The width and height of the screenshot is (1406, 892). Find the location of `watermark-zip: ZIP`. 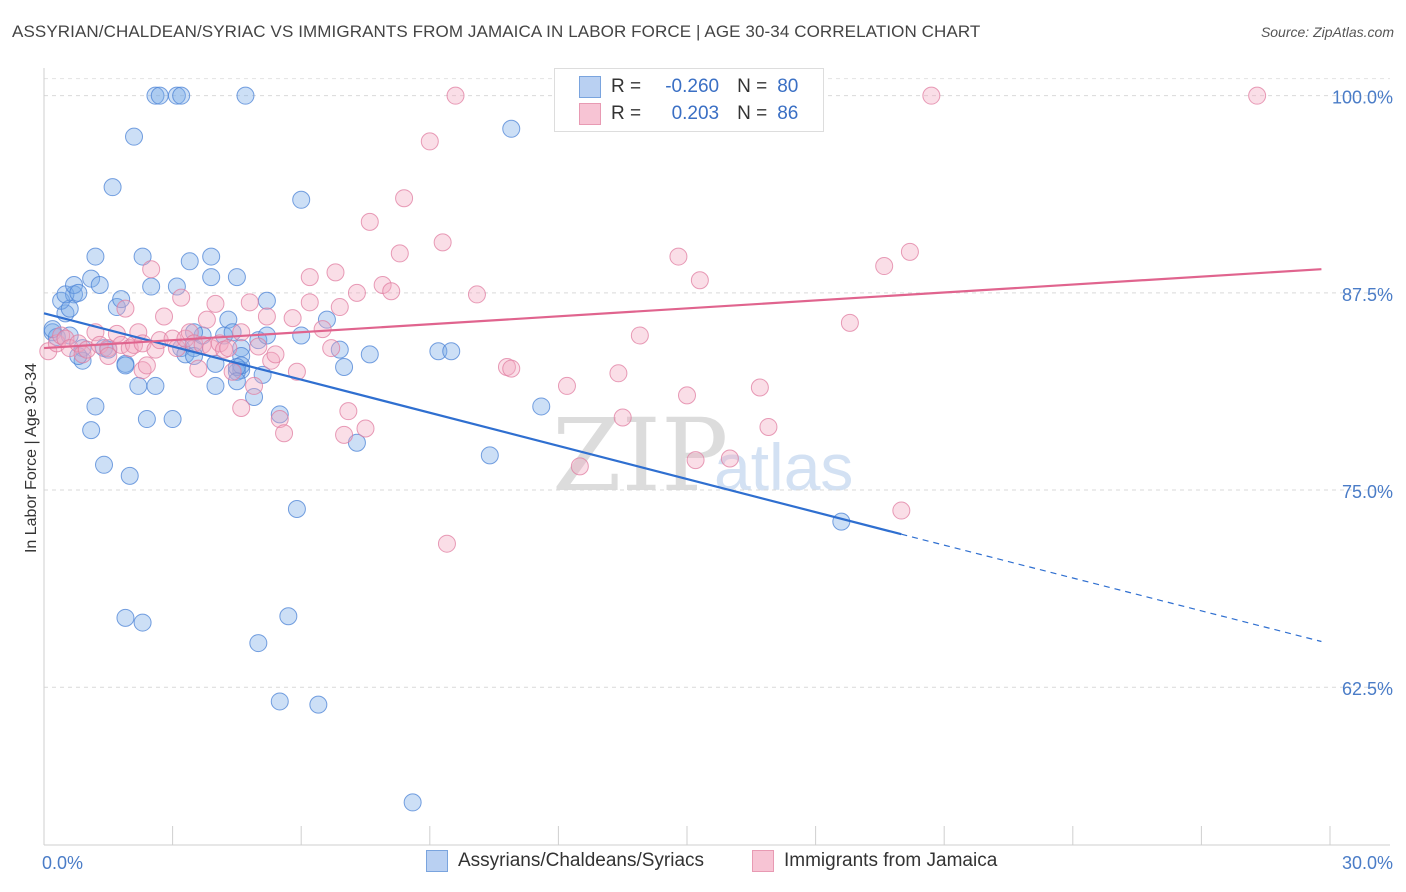

watermark-zip: ZIP is located at coordinates (640, 455).